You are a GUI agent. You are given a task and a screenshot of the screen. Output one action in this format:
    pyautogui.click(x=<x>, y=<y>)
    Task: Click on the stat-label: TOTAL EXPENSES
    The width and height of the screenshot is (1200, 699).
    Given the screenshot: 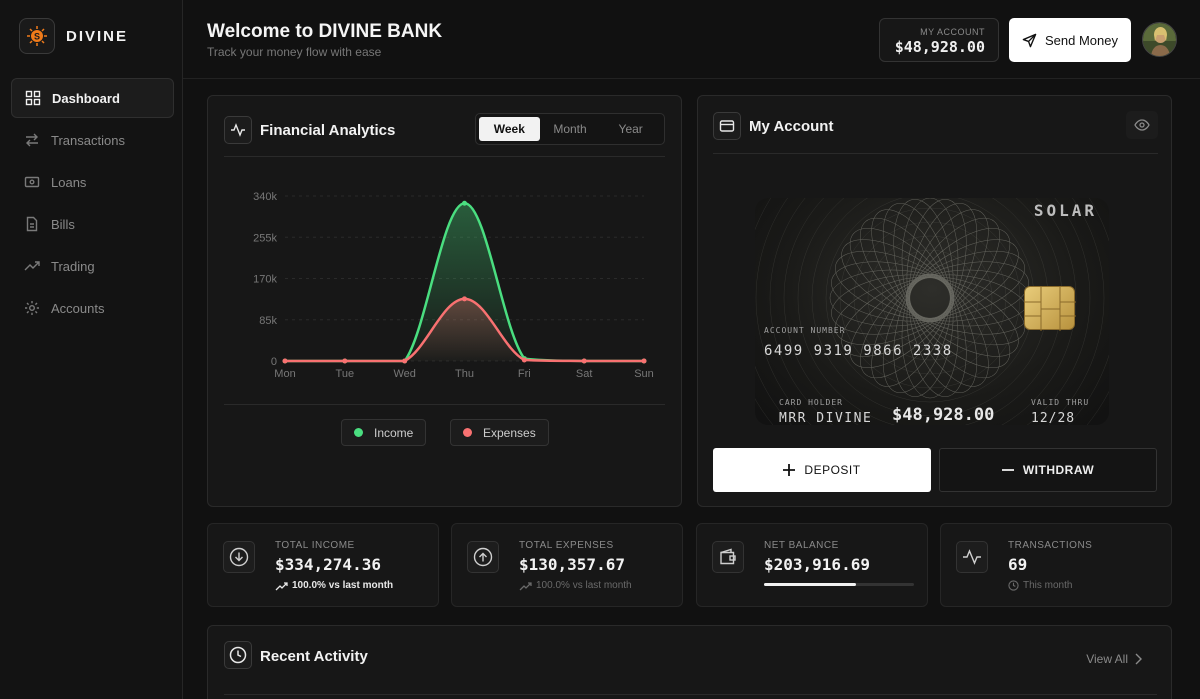 What is the action you would take?
    pyautogui.click(x=566, y=545)
    